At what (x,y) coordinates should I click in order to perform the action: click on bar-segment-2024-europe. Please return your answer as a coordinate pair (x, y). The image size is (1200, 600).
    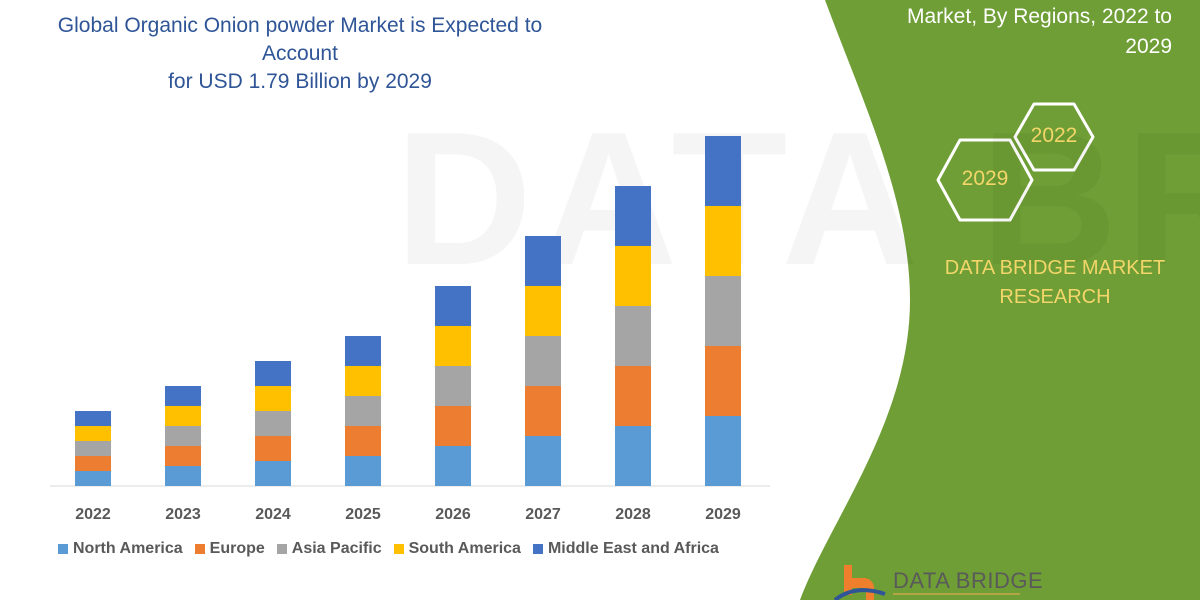
    Looking at the image, I should click on (273, 448).